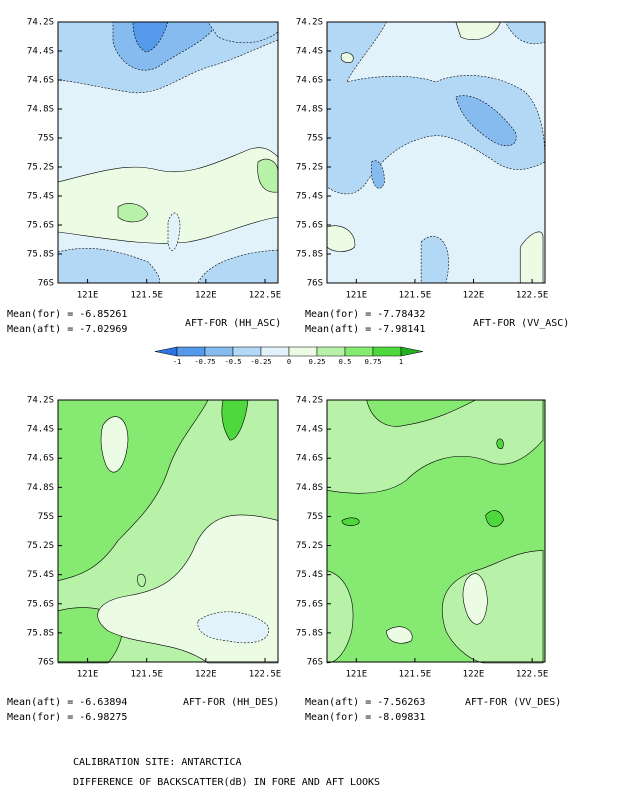 The image size is (618, 800). Describe the element at coordinates (177, 362) in the screenshot. I see `colorbar-label: -1` at that location.